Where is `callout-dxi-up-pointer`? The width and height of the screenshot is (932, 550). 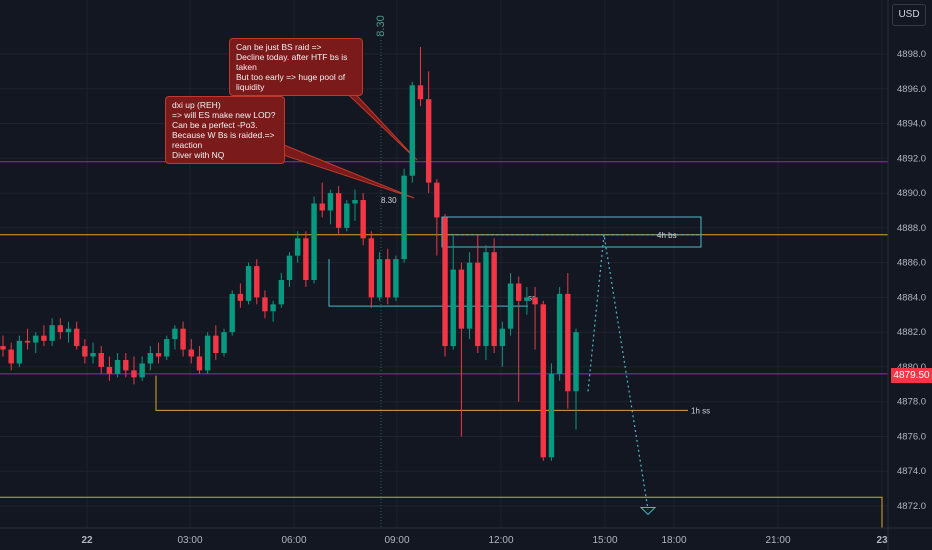
callout-dxi-up-pointer is located at coordinates (343, 171).